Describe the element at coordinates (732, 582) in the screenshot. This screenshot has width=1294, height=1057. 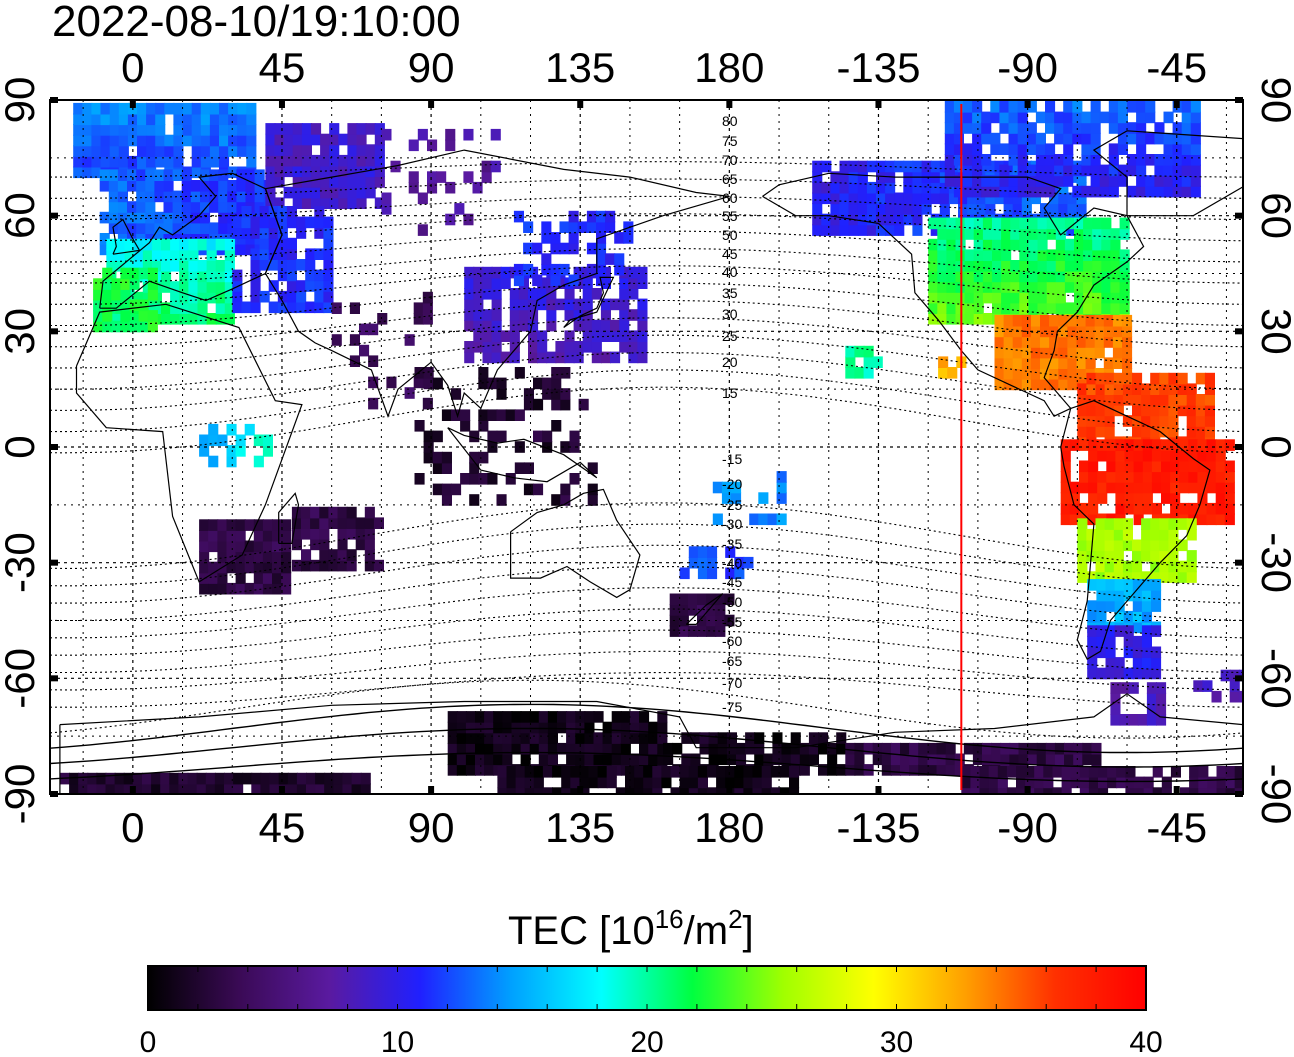
I see `contour-label: -45` at that location.